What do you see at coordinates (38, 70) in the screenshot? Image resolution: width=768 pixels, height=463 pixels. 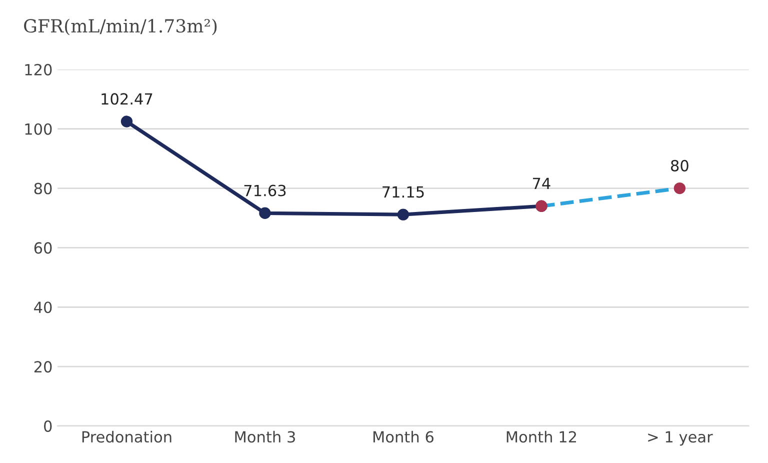 I see `y-tick-label: 120` at bounding box center [38, 70].